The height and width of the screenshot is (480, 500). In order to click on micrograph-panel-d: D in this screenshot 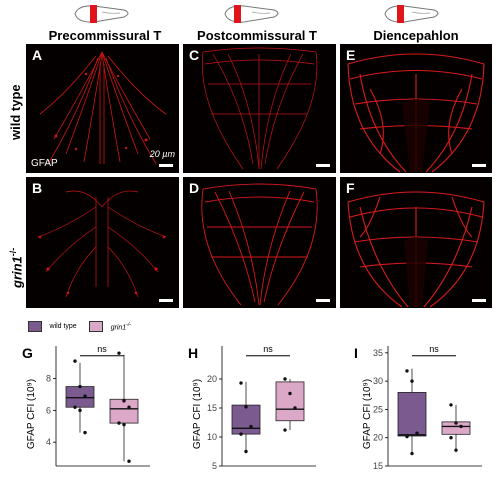, I will do `click(259, 242)`.